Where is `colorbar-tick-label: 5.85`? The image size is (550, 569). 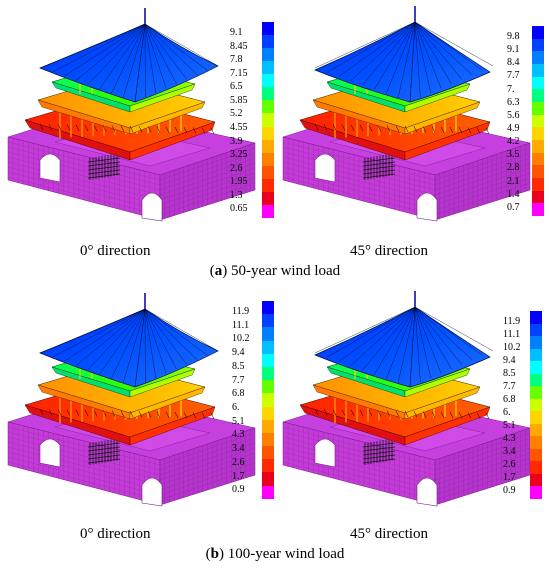
colorbar-tick-label: 5.85 is located at coordinates (239, 100).